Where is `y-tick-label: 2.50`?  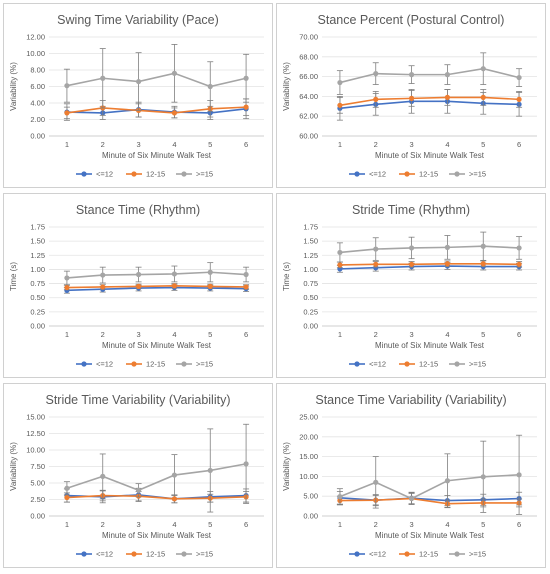 y-tick-label: 2.50 is located at coordinates (37, 499).